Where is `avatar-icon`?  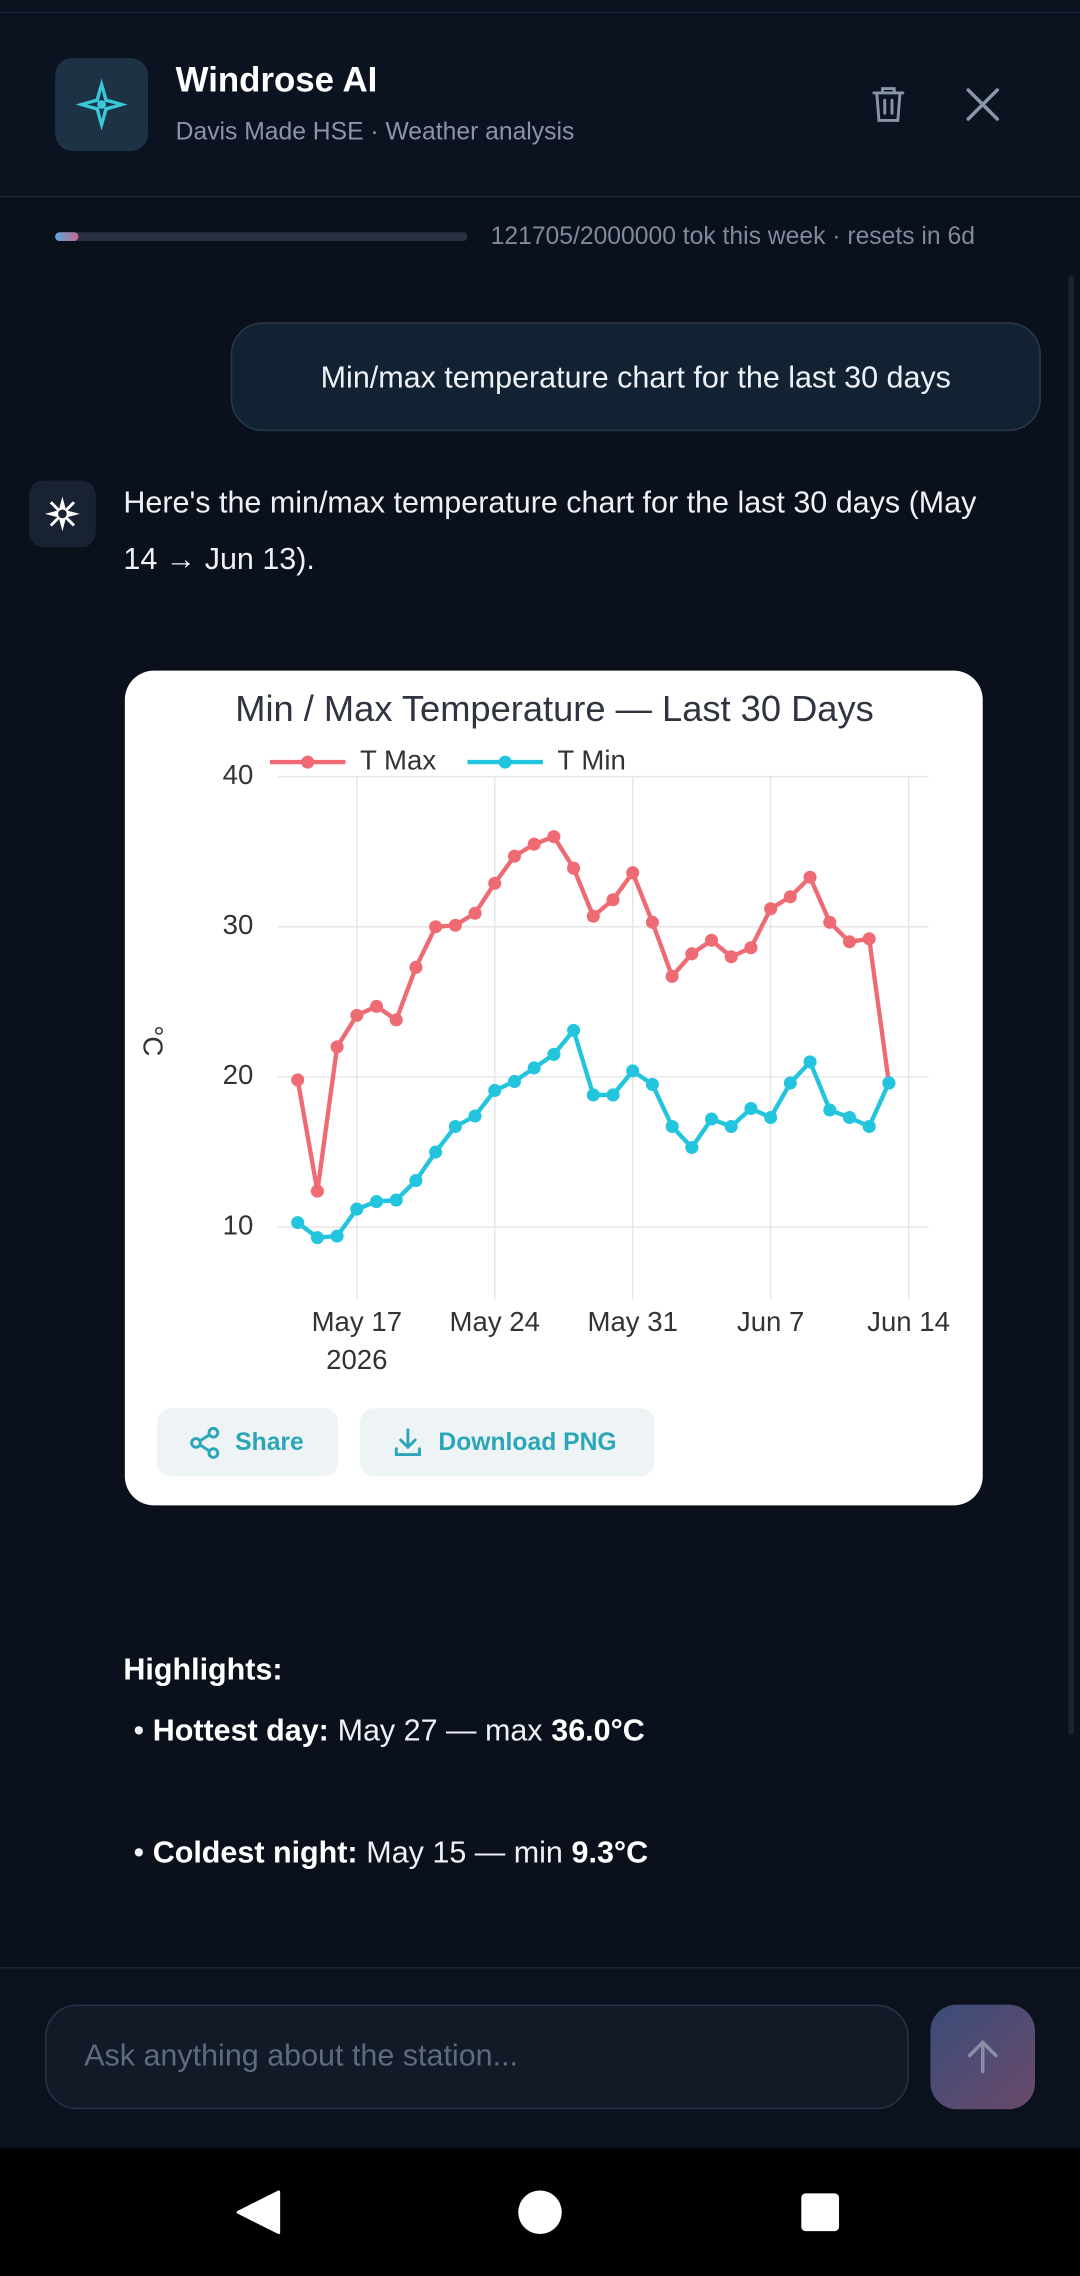
avatar-icon is located at coordinates (62, 514).